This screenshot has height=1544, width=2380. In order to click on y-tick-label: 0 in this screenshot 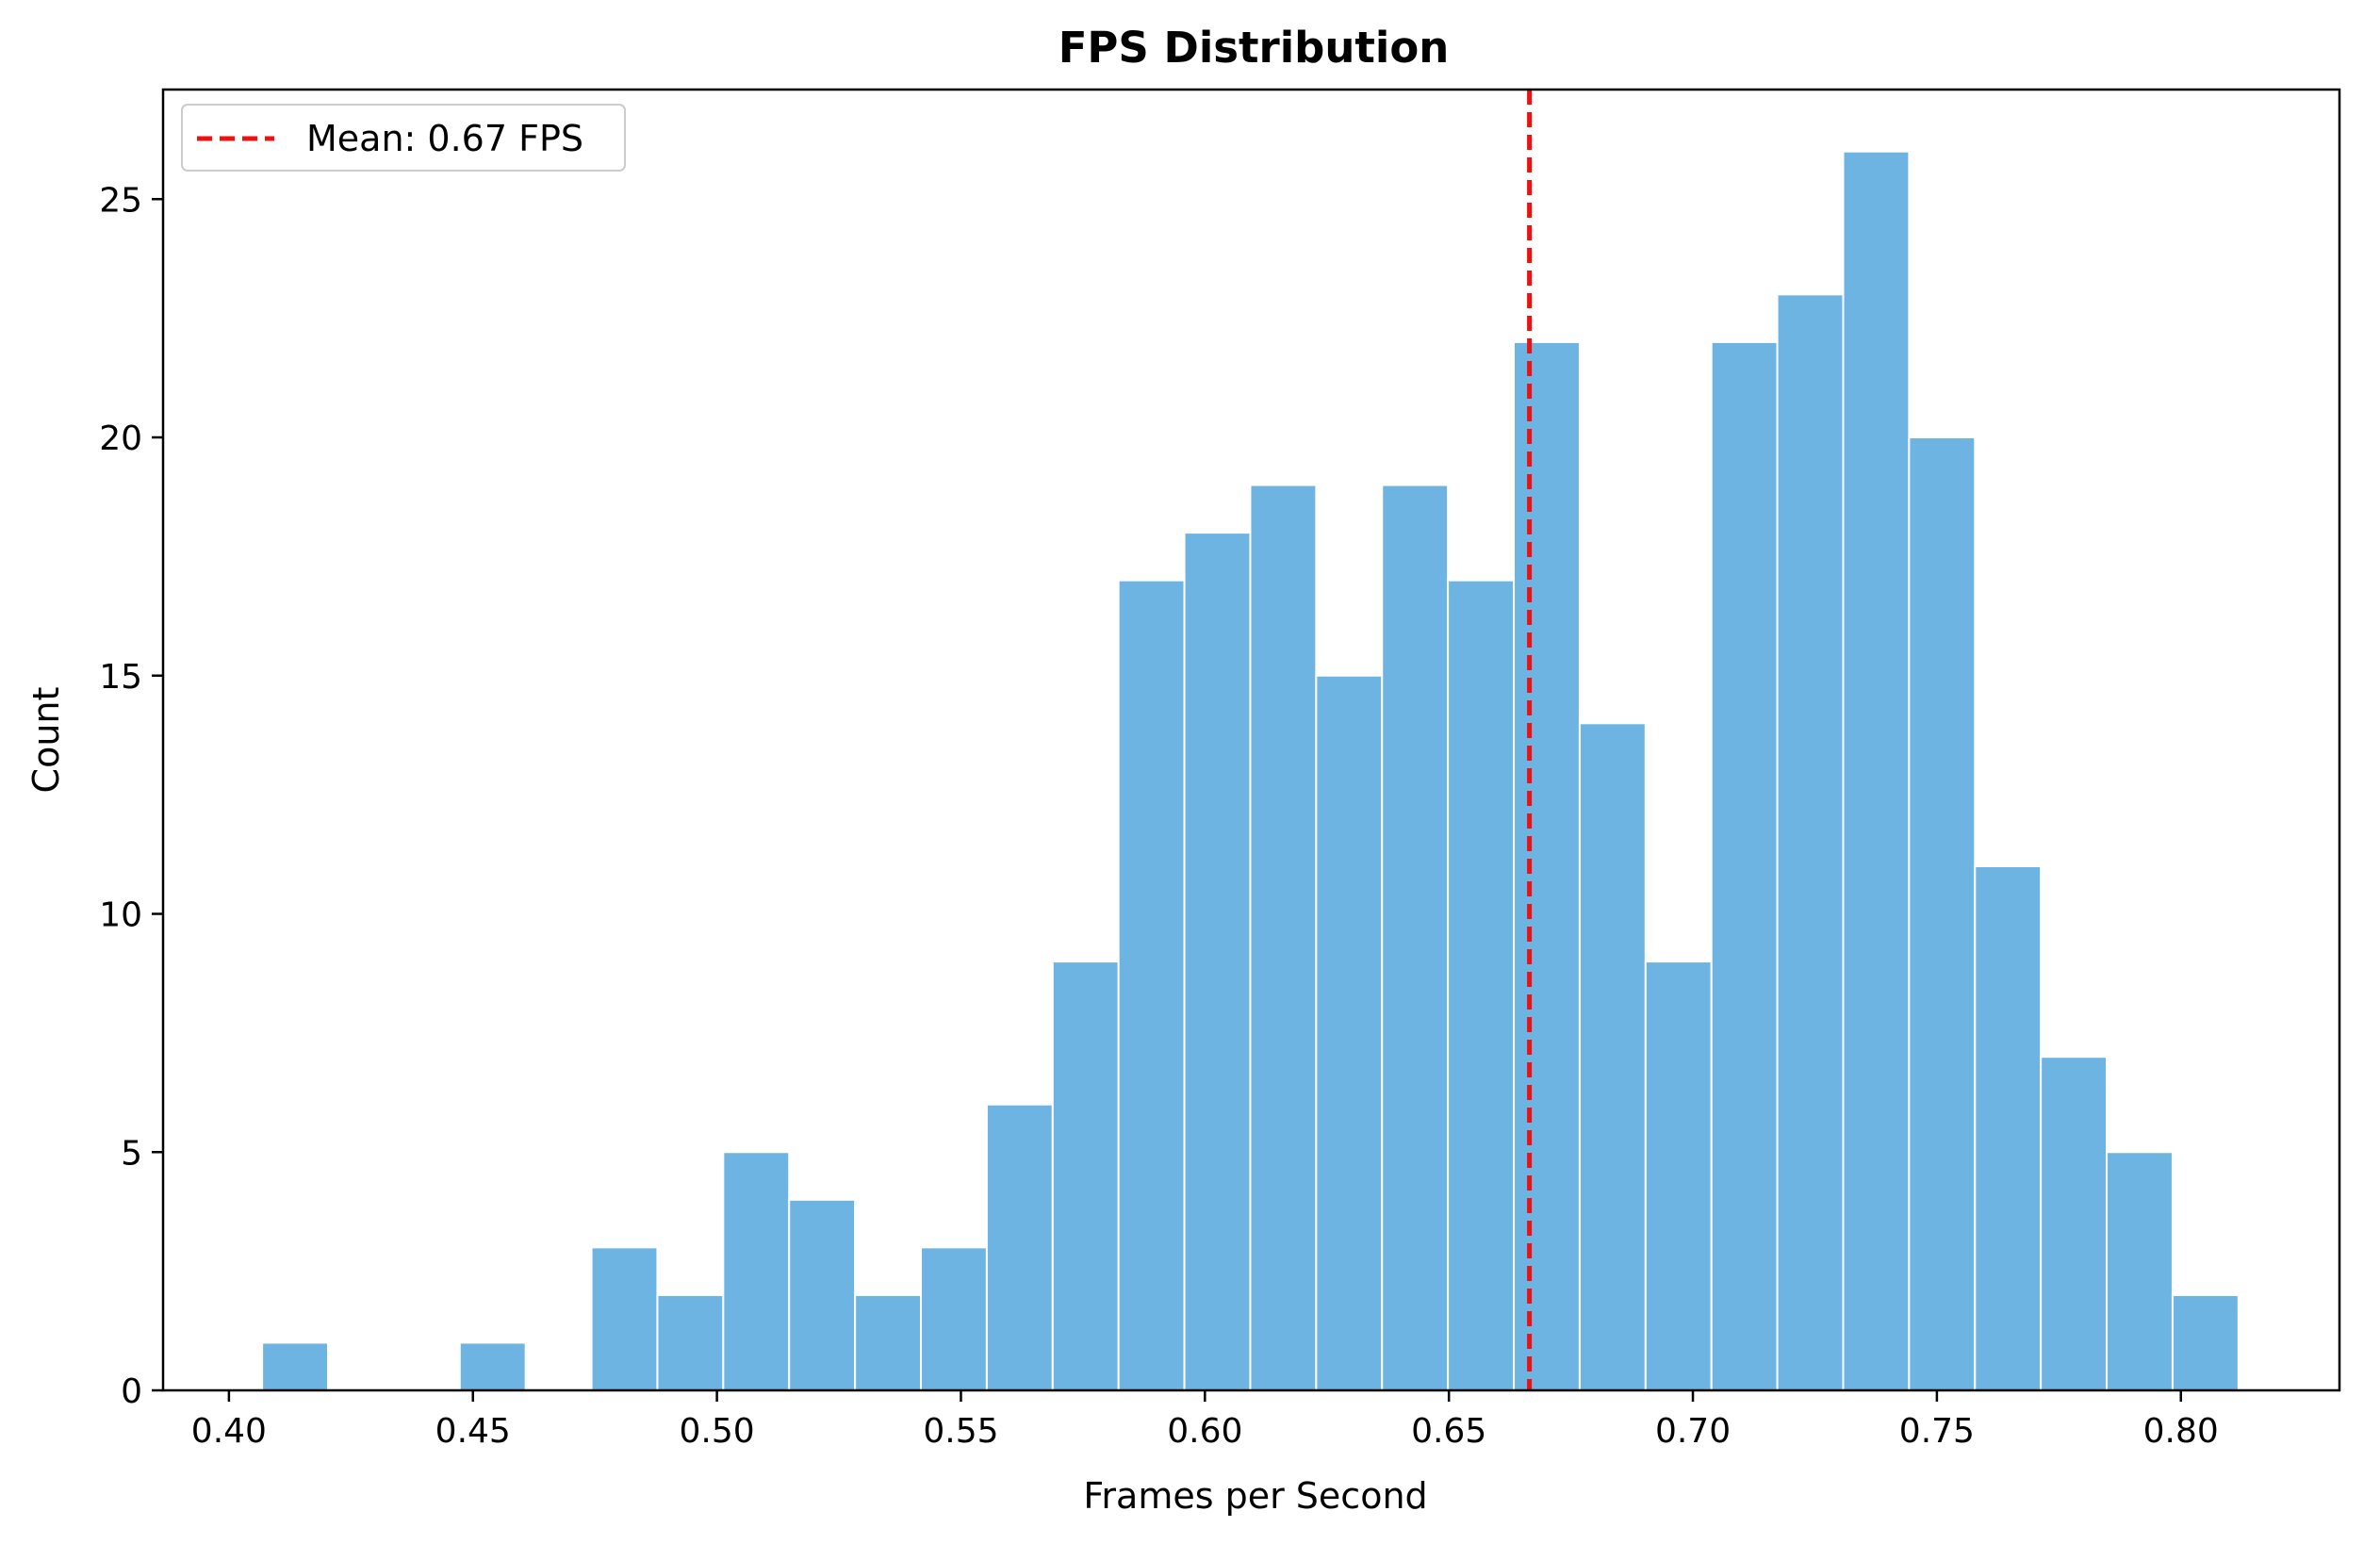, I will do `click(131, 1391)`.